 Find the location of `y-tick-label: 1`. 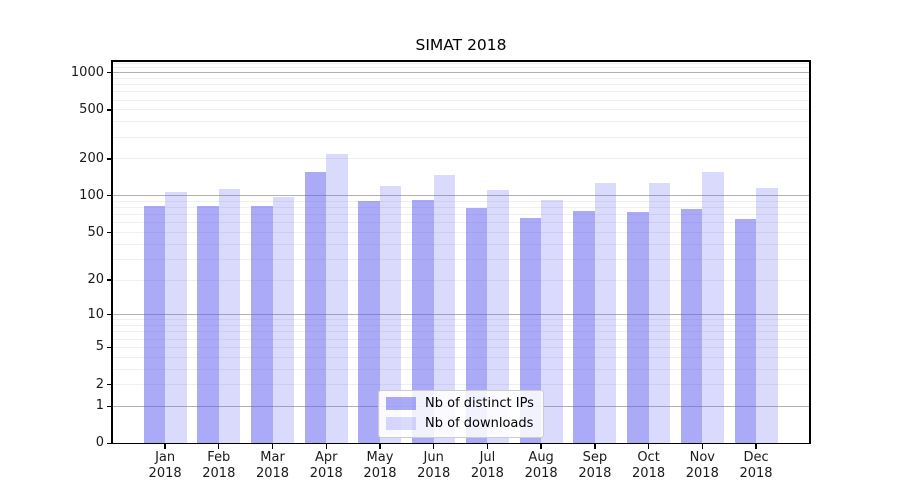

y-tick-label: 1 is located at coordinates (99, 406).